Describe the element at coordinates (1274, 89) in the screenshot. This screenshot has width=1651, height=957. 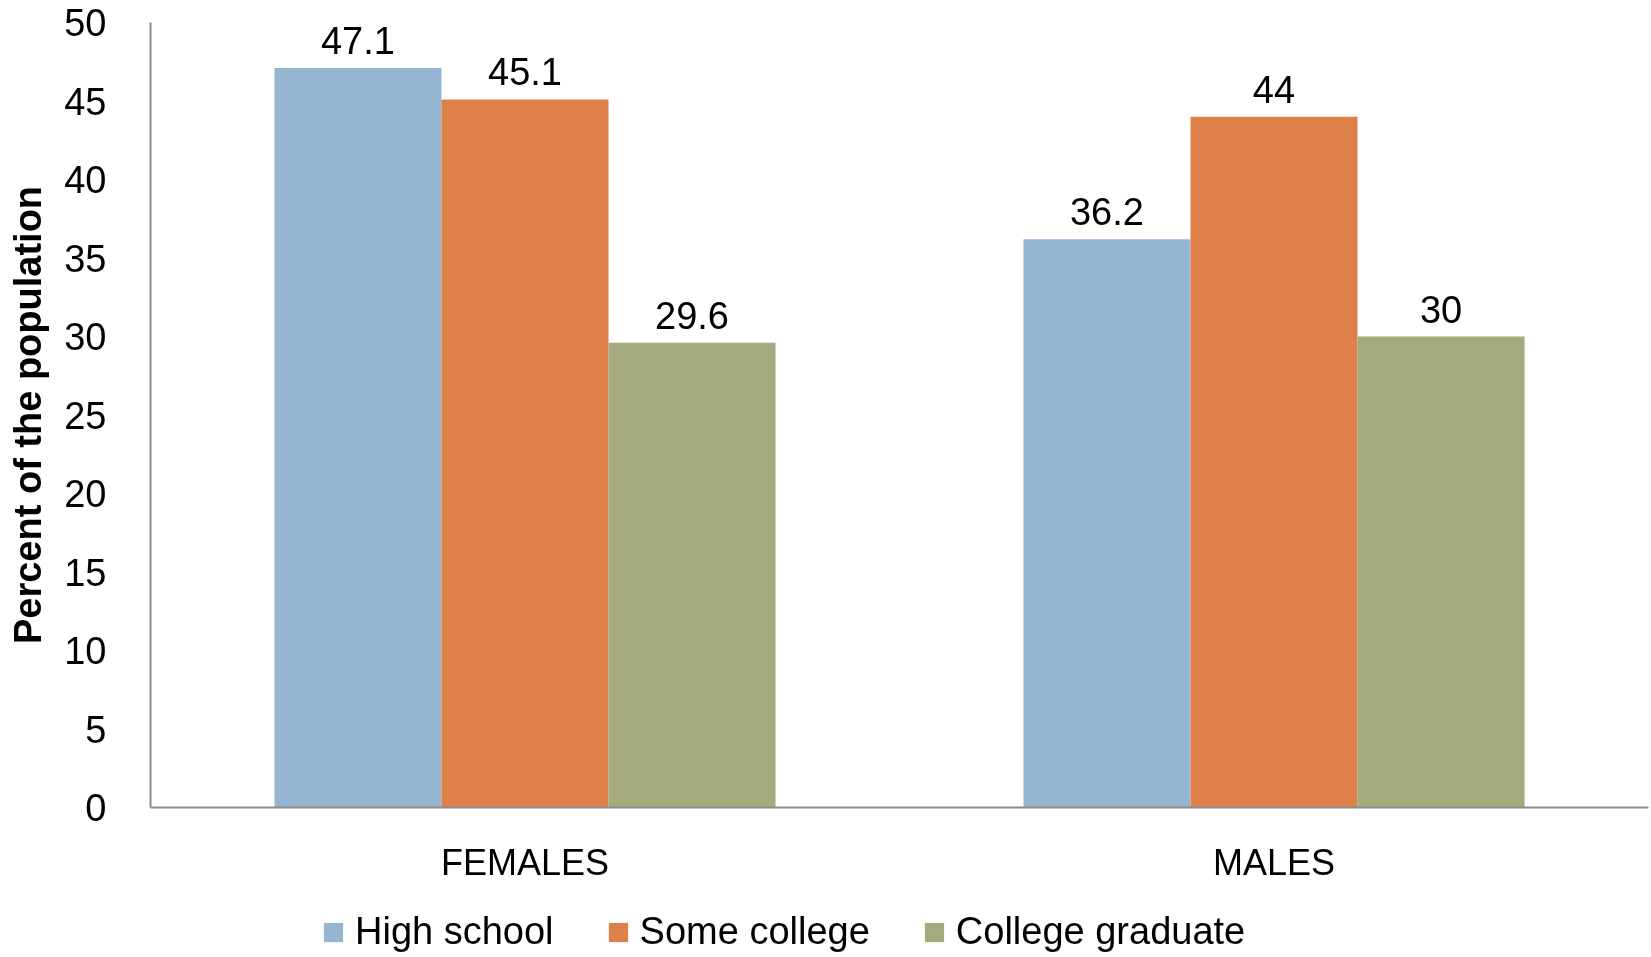
I see `data-label: 44` at that location.